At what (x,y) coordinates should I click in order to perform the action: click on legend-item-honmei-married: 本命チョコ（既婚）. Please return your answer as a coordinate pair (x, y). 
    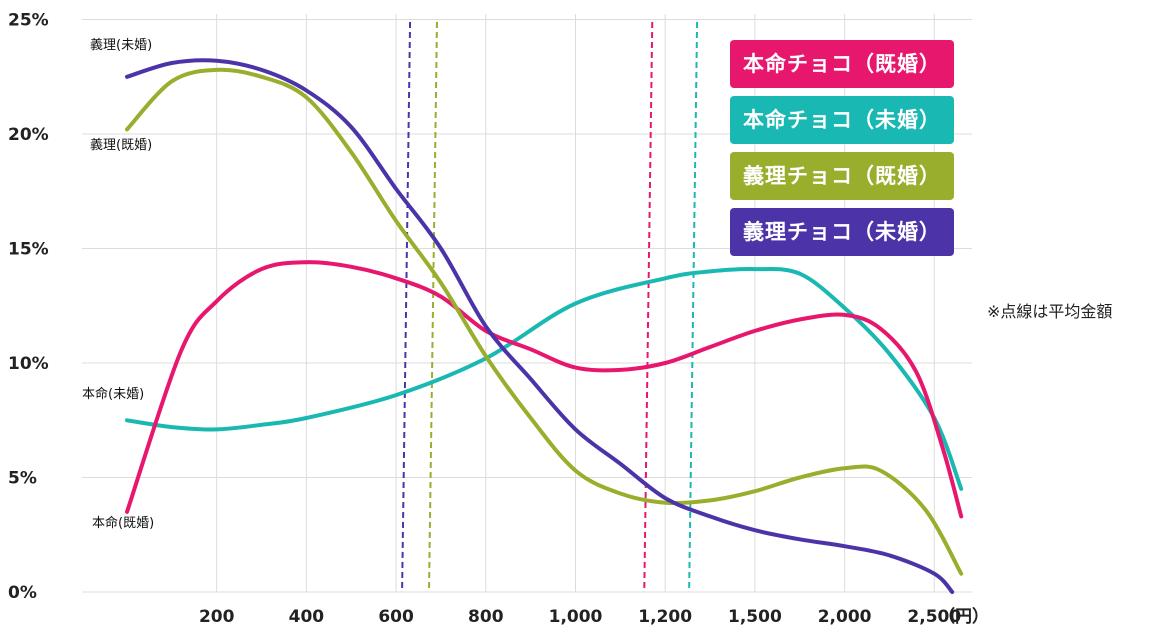
    Looking at the image, I should click on (842, 64).